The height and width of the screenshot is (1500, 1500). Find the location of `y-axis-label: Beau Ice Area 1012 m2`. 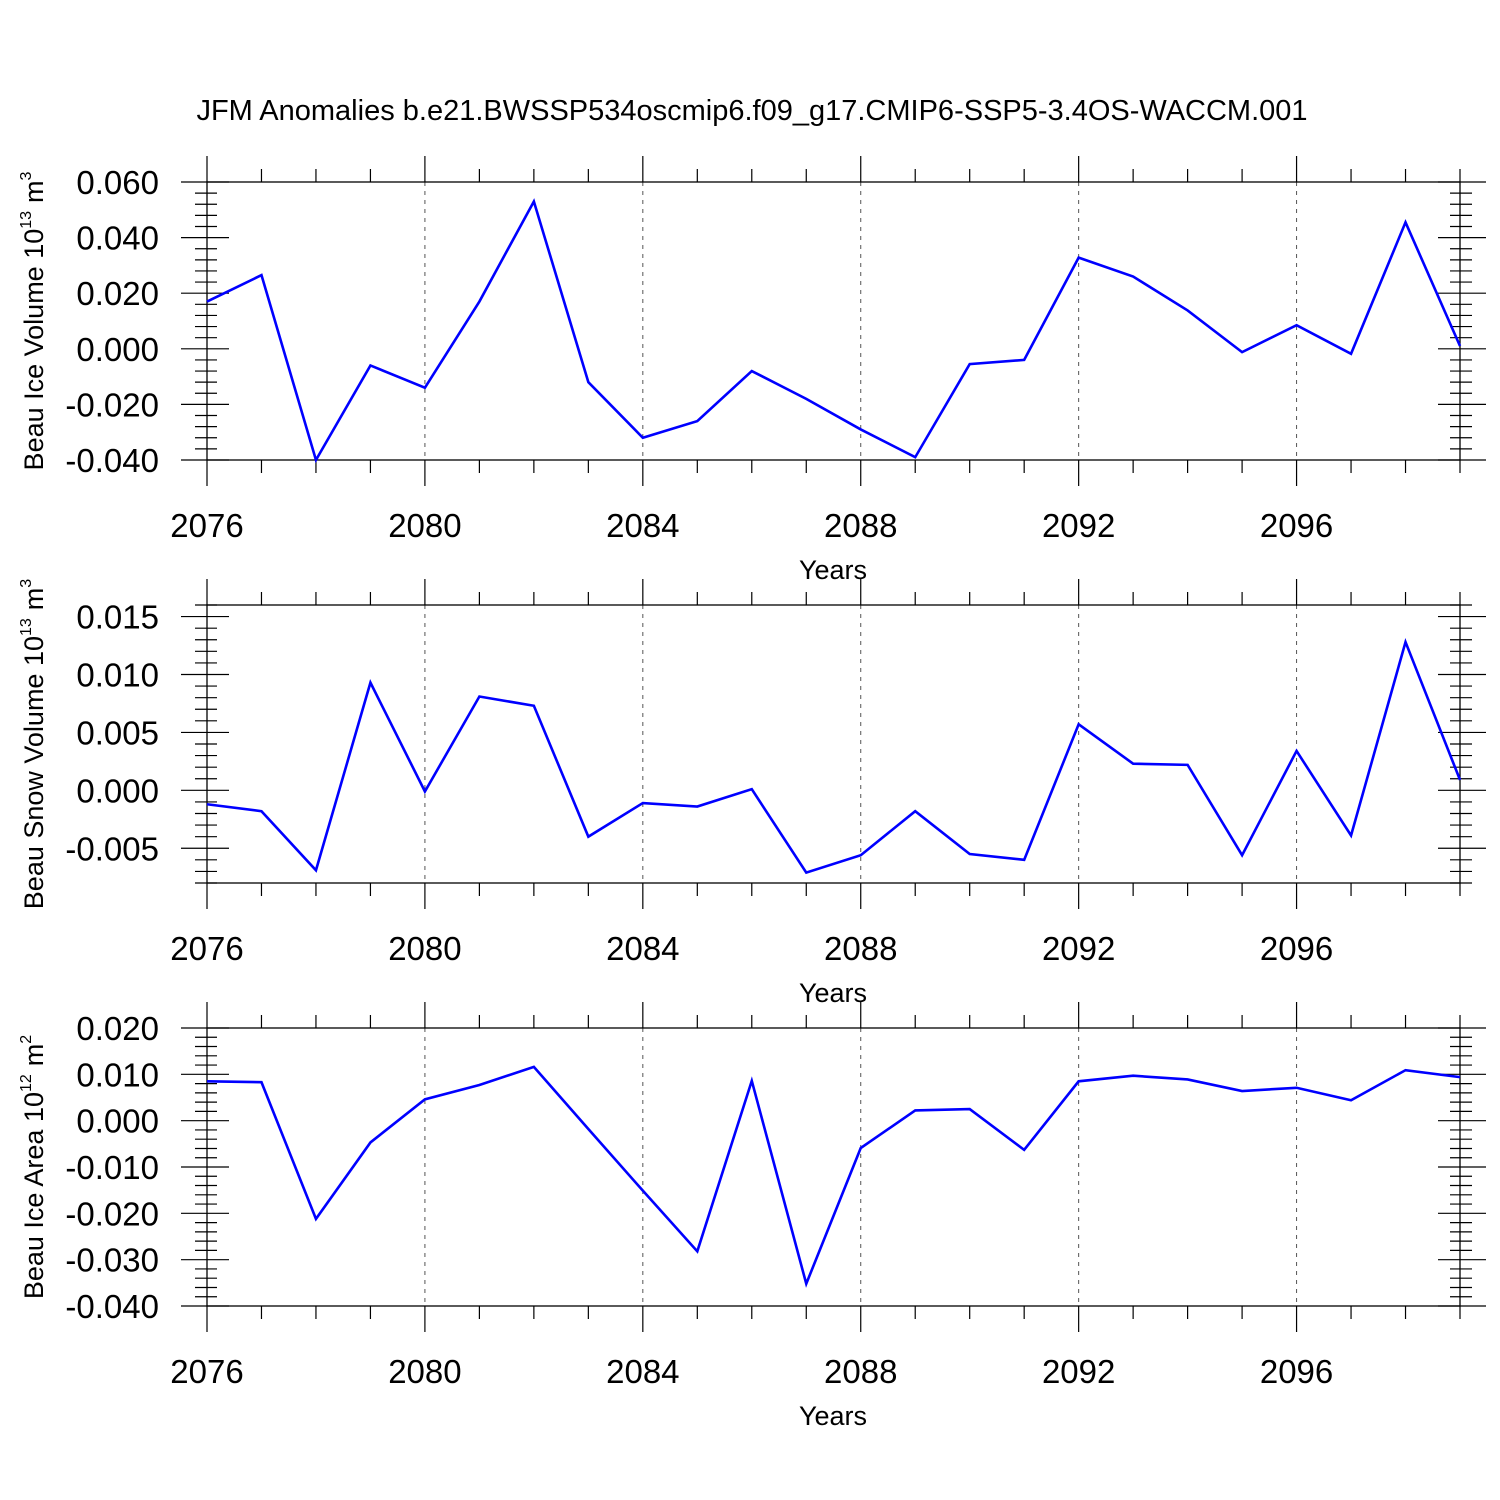

y-axis-label: Beau Ice Area 1012 m2 is located at coordinates (33, 1167).